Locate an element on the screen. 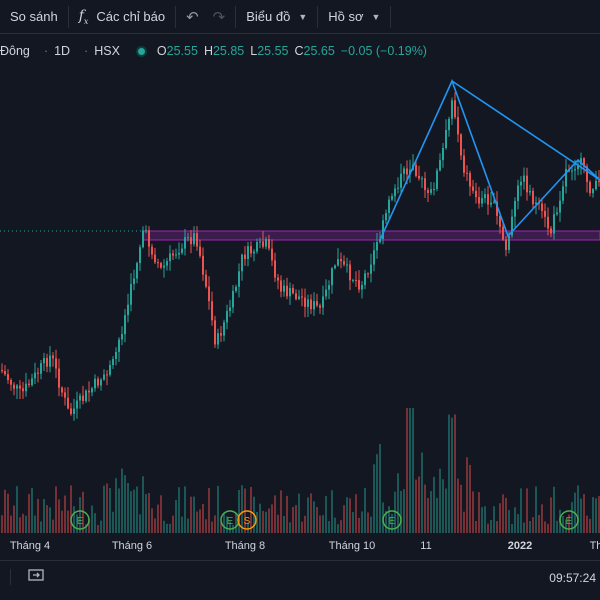 The image size is (600, 600). support-zone-rectangle is located at coordinates (371, 235).